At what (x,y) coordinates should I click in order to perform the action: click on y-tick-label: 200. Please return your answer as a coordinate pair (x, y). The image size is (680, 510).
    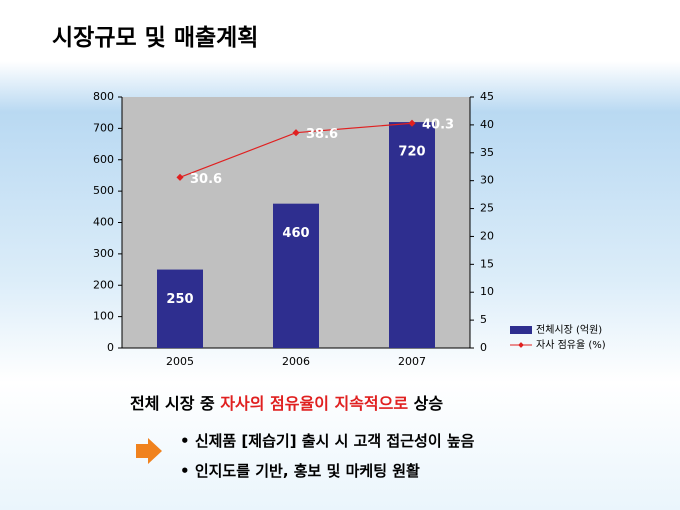
    Looking at the image, I should click on (103, 284).